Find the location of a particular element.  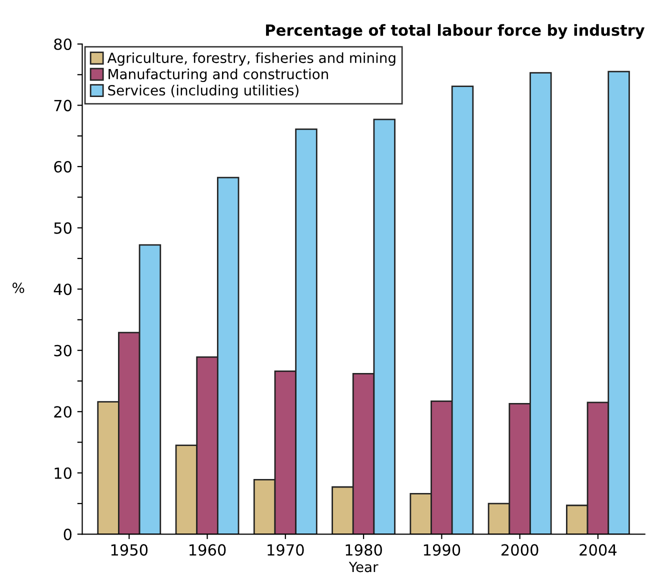

x-tick-label: 1970 is located at coordinates (286, 550).